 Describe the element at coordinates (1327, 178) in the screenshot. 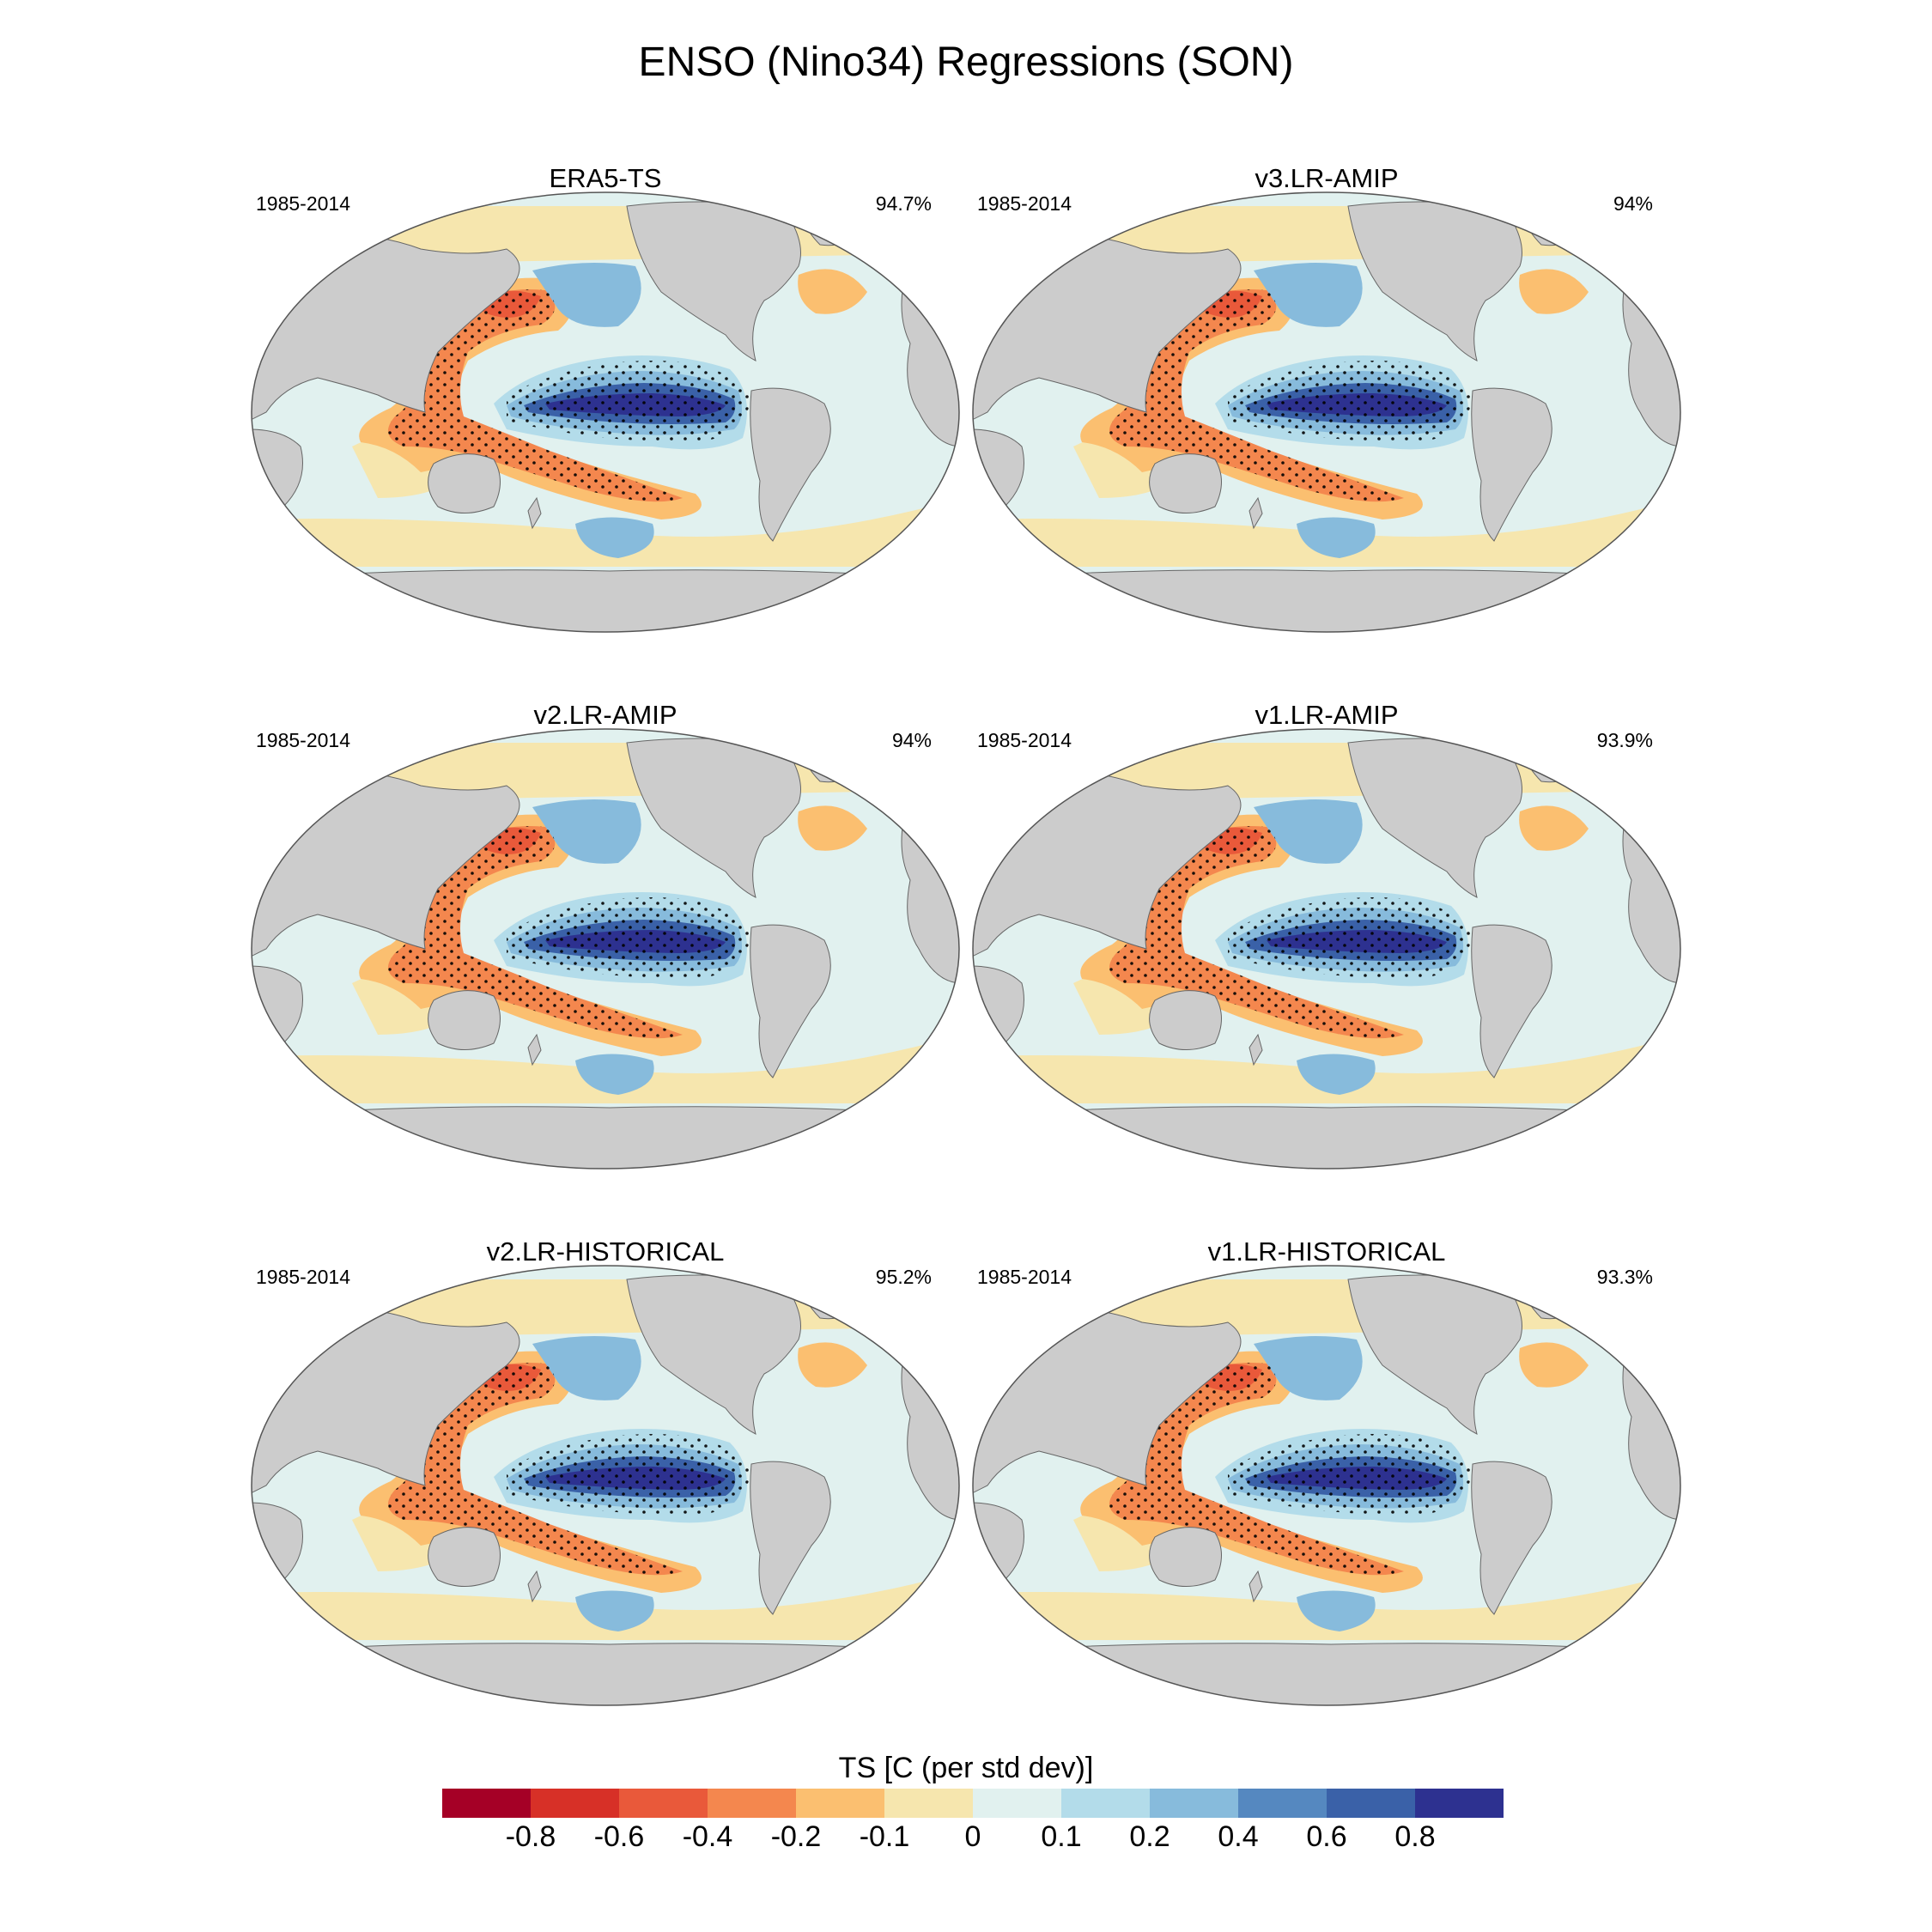

I see `panel-title: v3.LR-AMIP` at that location.